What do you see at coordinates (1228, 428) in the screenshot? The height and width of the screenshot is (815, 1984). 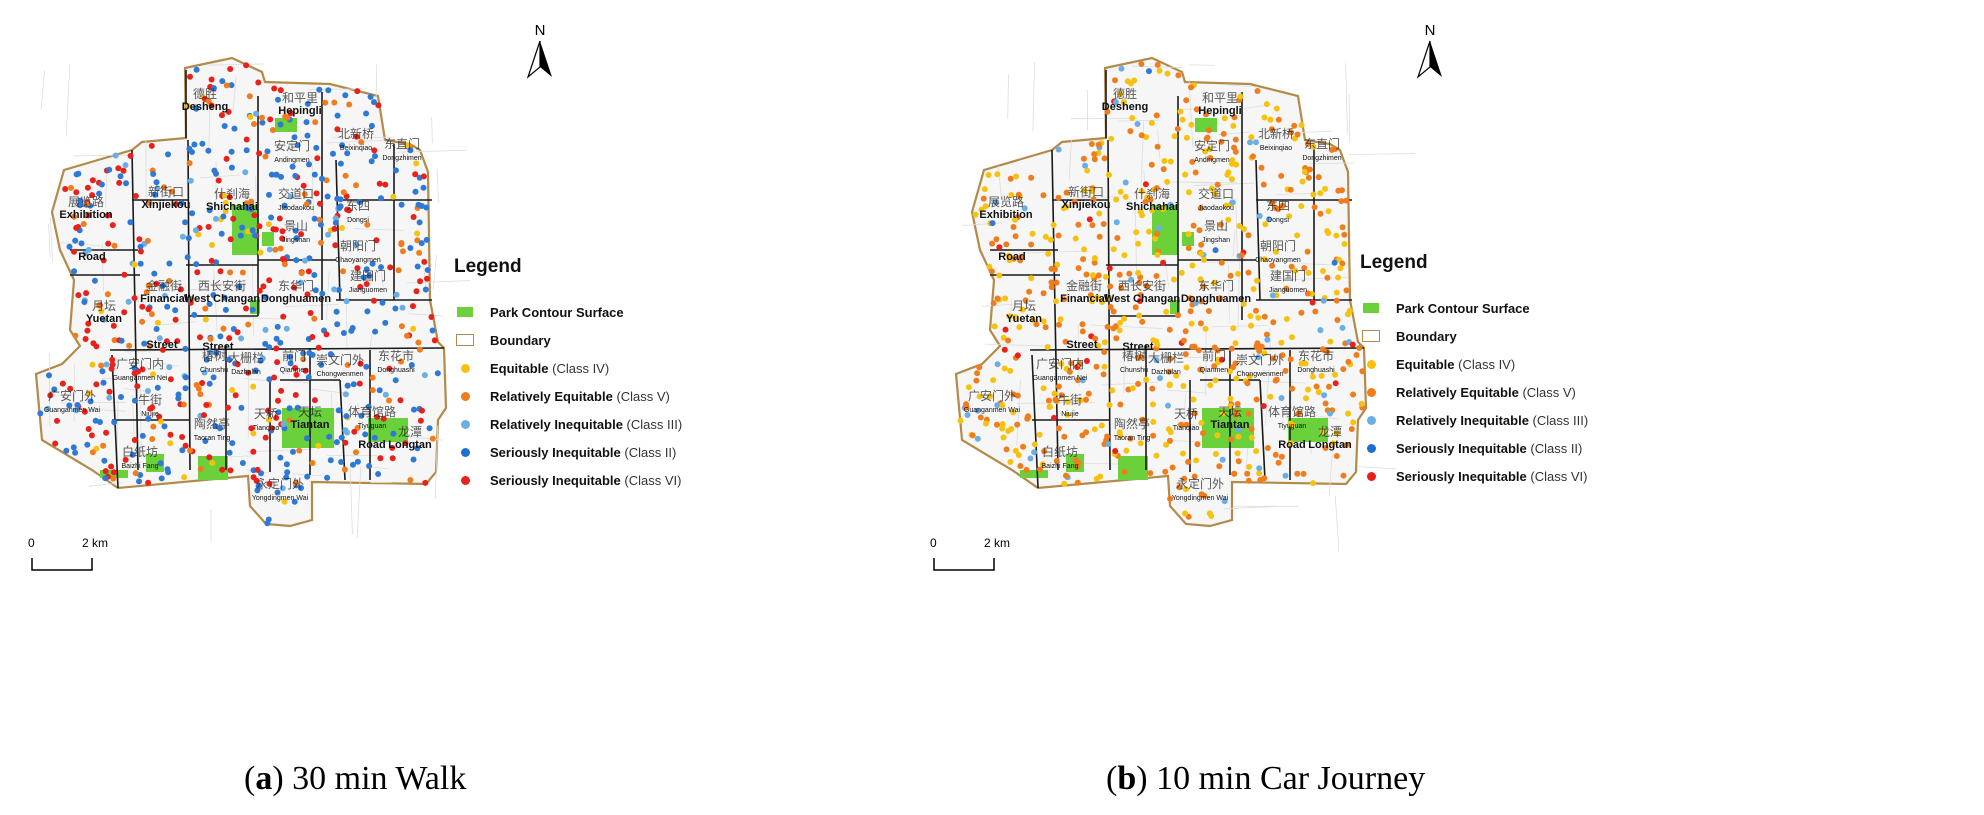 I see `park-area` at bounding box center [1228, 428].